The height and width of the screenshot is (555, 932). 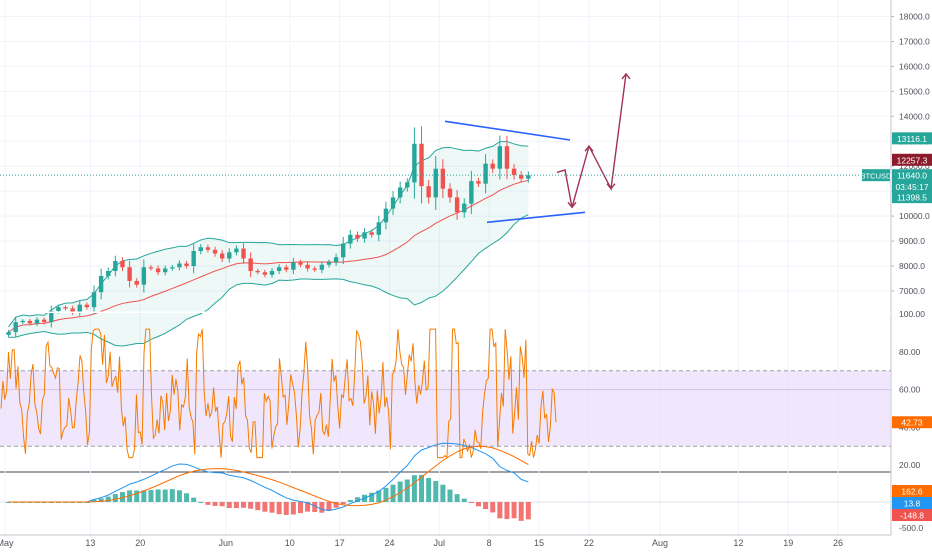 I want to click on price-tick-label: 18000.0, so click(x=914, y=17).